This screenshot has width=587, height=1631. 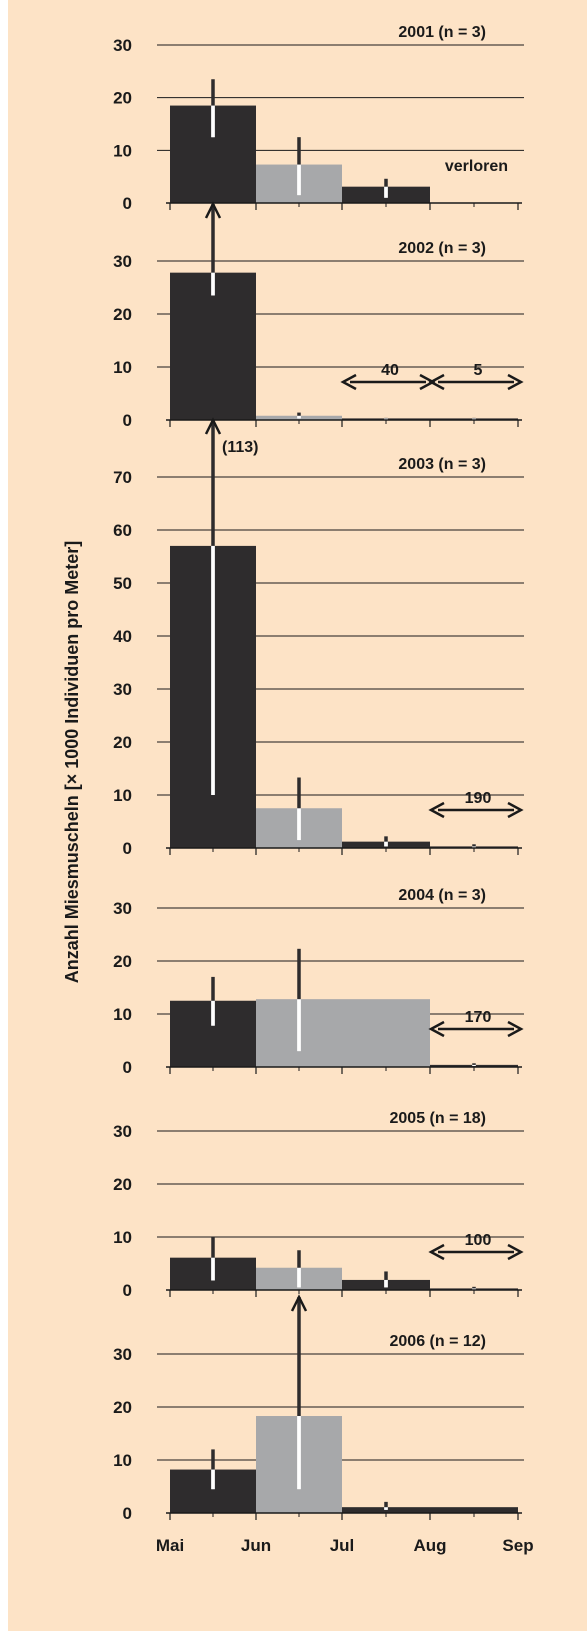 I want to click on range-arrow-label: 5, so click(x=478, y=370).